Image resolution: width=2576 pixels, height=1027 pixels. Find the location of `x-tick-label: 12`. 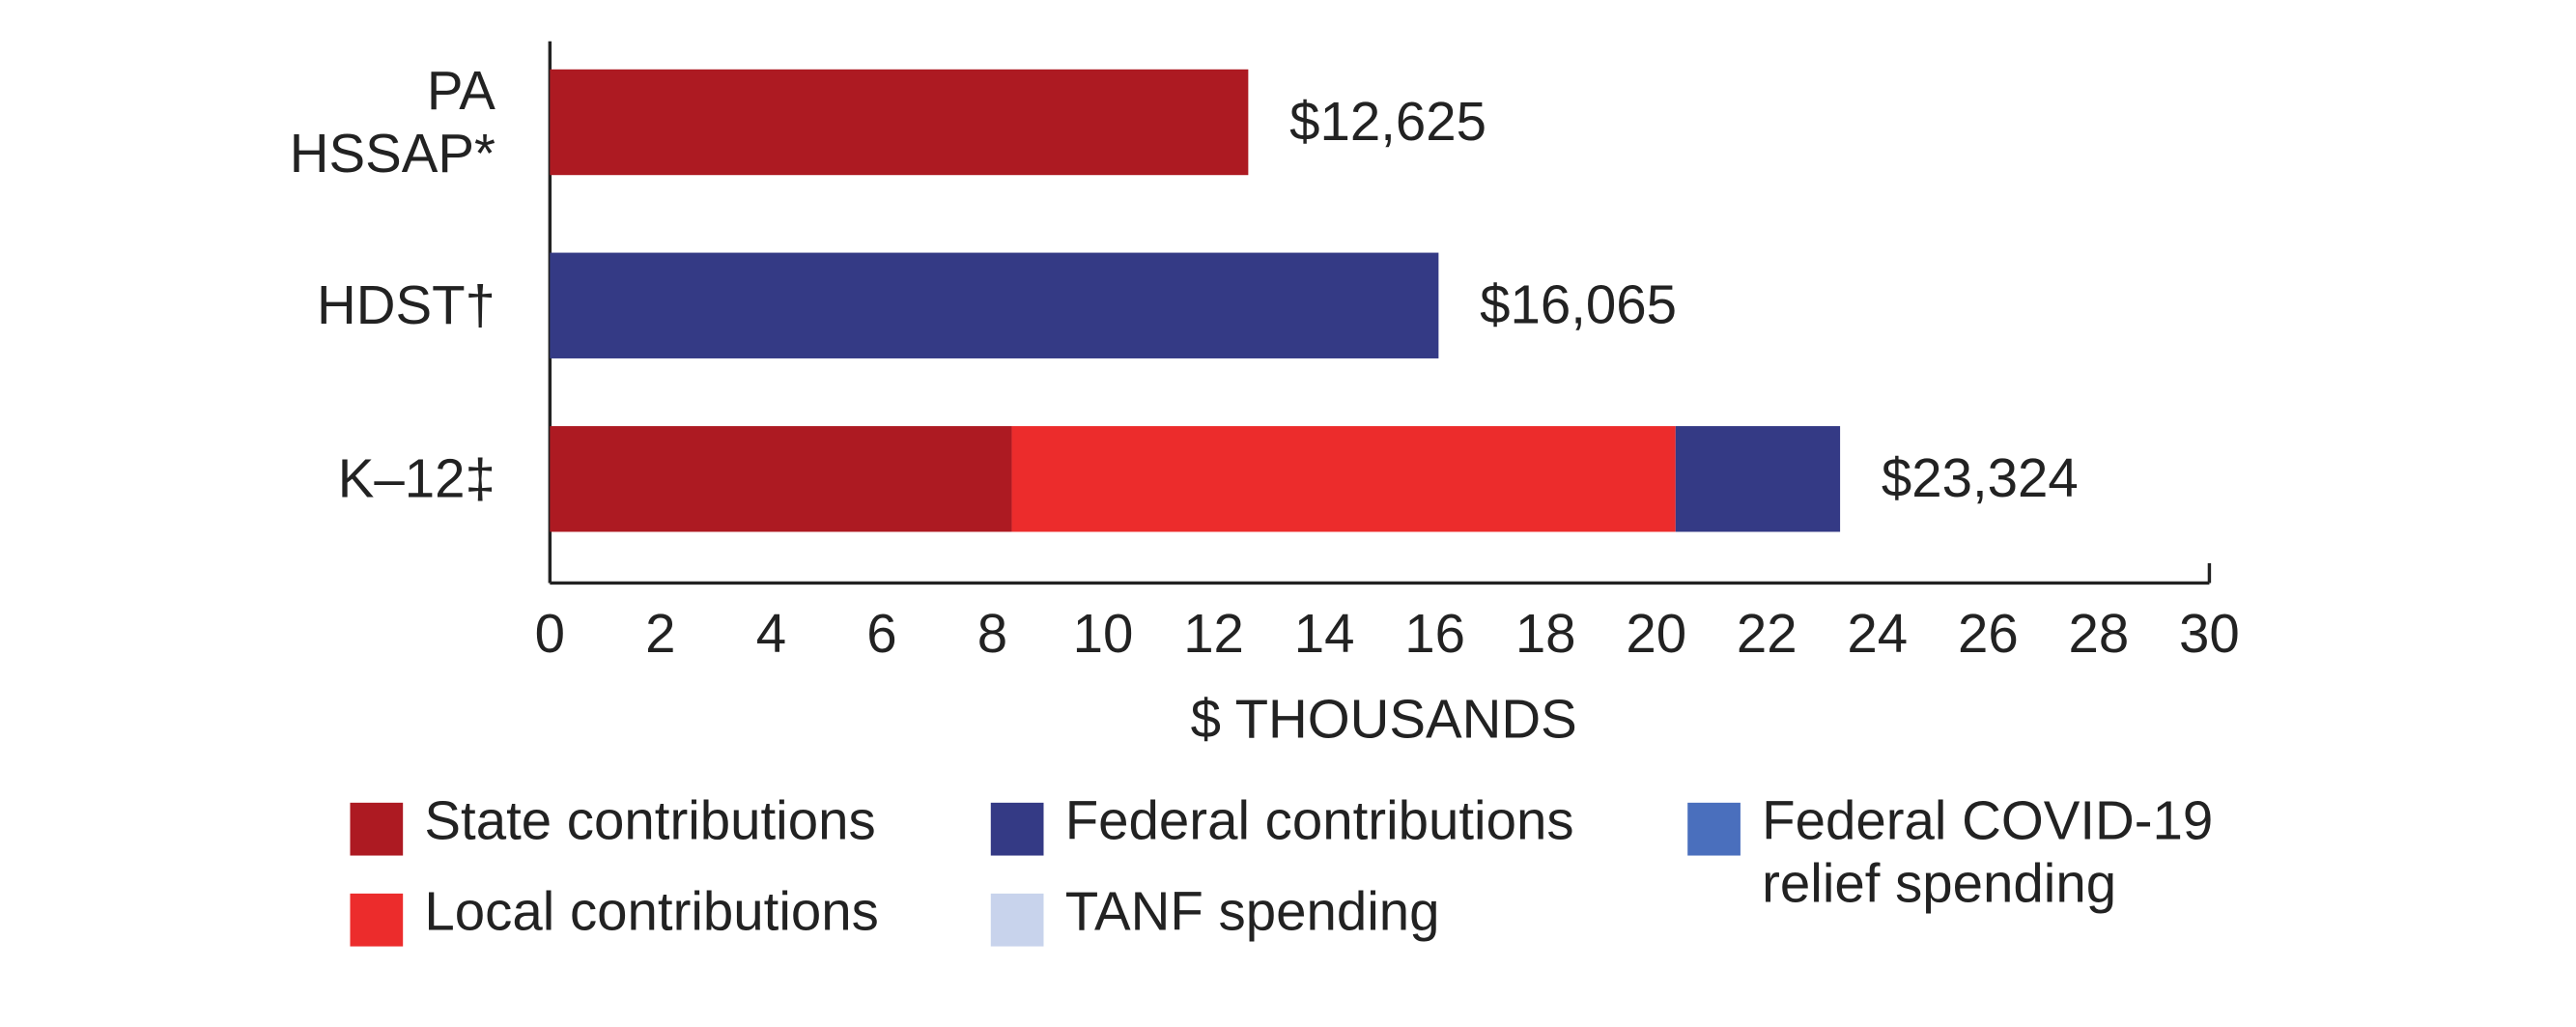

x-tick-label: 12 is located at coordinates (1213, 633).